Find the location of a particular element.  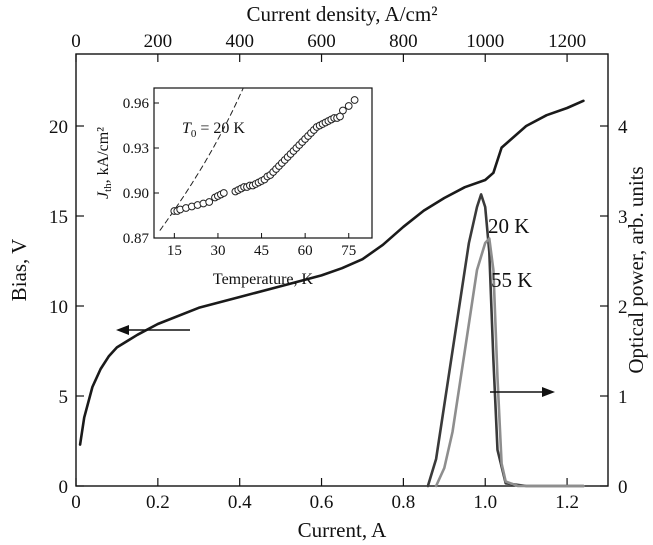

x-axis-title: Current, A is located at coordinates (342, 530).